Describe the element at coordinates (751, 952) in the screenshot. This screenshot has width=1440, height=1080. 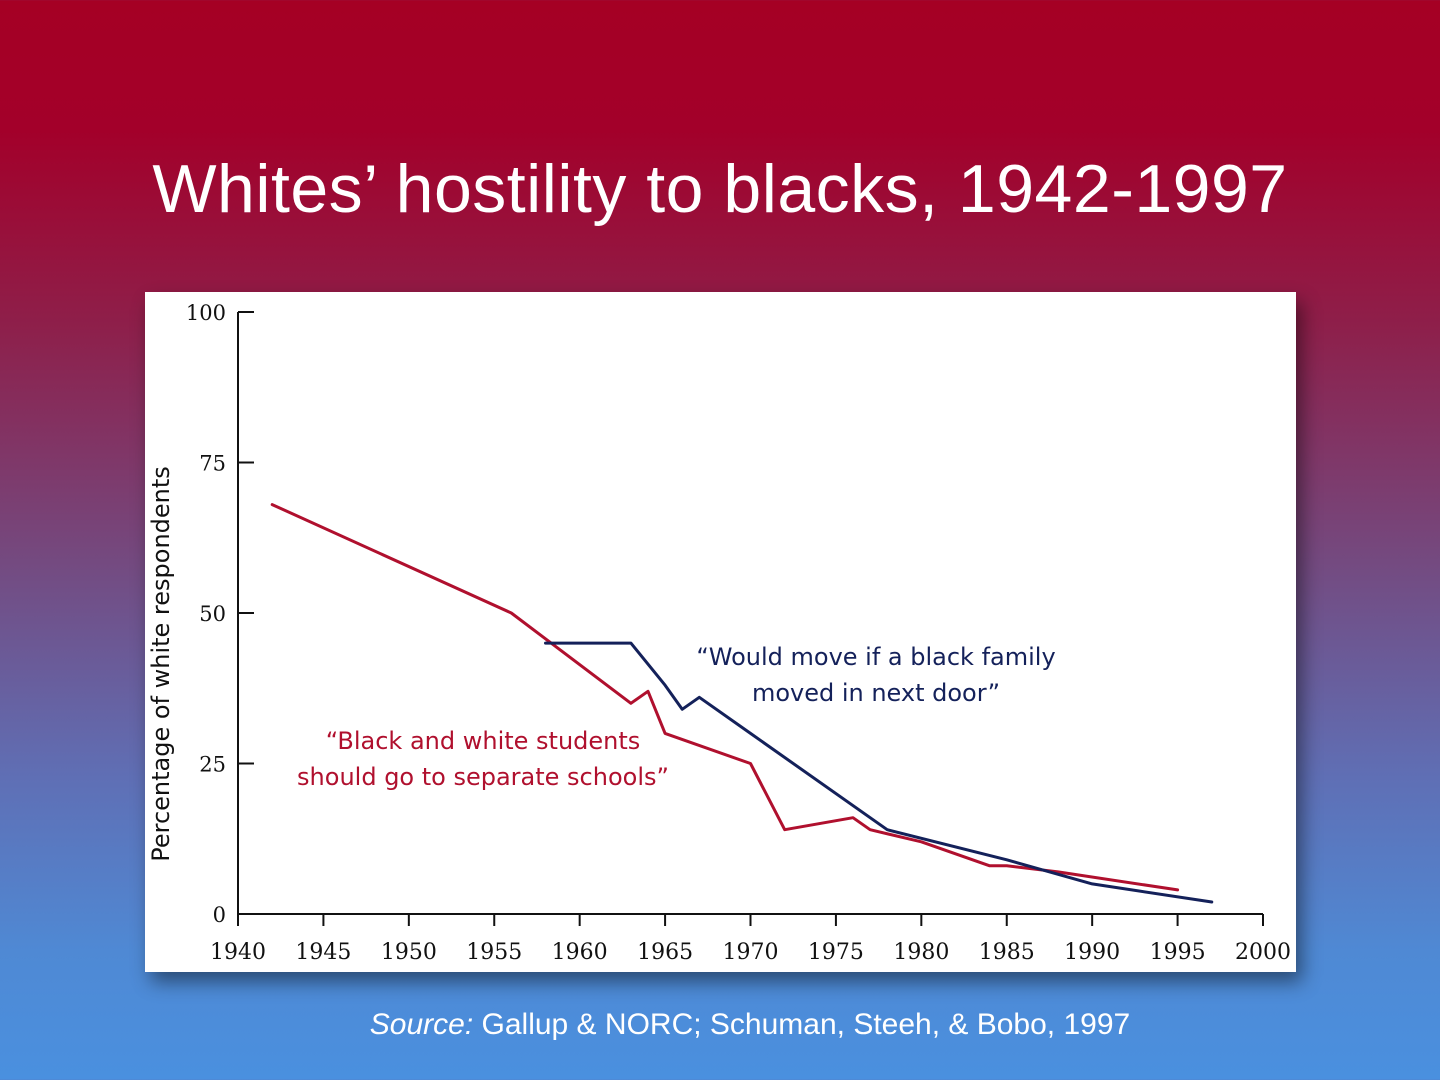
I see `x-tick-label-1970: 1970` at that location.